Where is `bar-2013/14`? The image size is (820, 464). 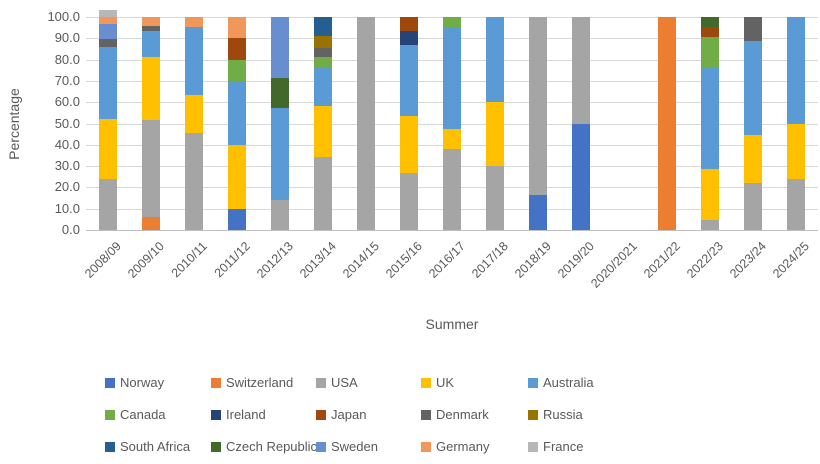
bar-2013/14 is located at coordinates (322, 123).